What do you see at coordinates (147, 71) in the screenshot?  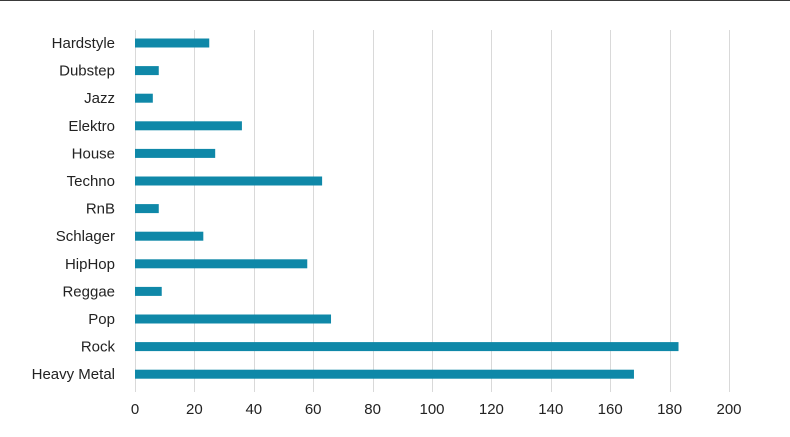 I see `bar-dubstep` at bounding box center [147, 71].